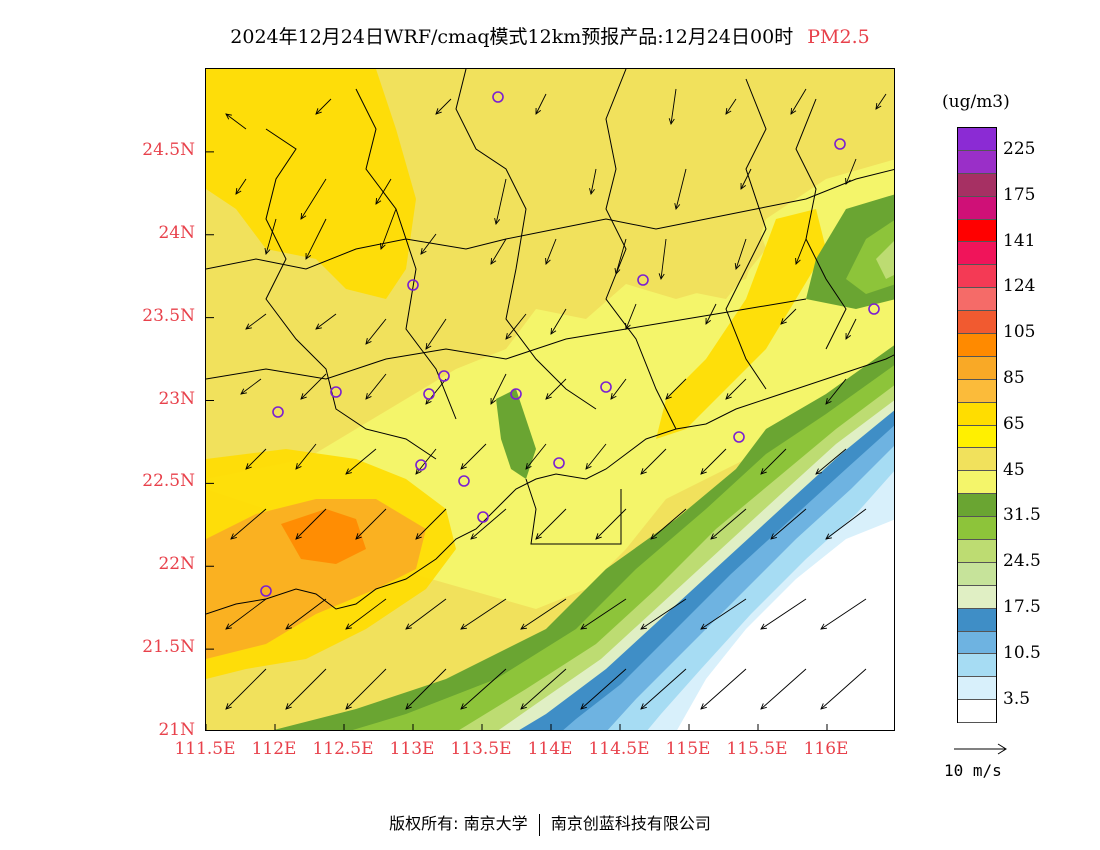 Image resolution: width=1100 pixels, height=850 pixels. I want to click on lat-tick-label: 24N, so click(176, 232).